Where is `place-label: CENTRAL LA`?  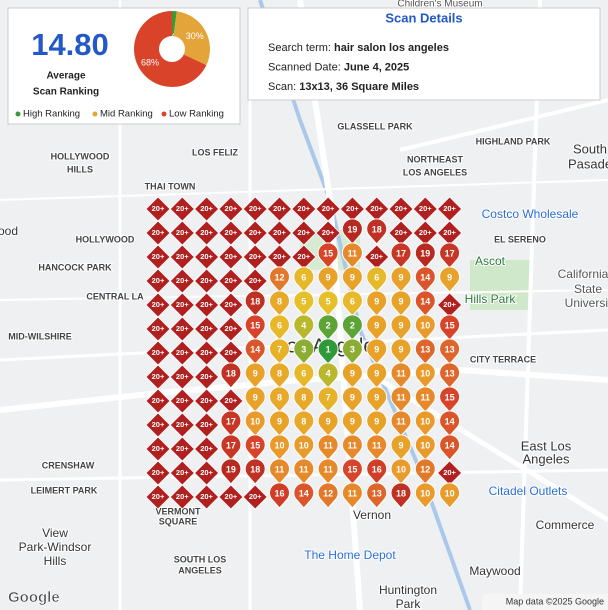
place-label: CENTRAL LA is located at coordinates (115, 296).